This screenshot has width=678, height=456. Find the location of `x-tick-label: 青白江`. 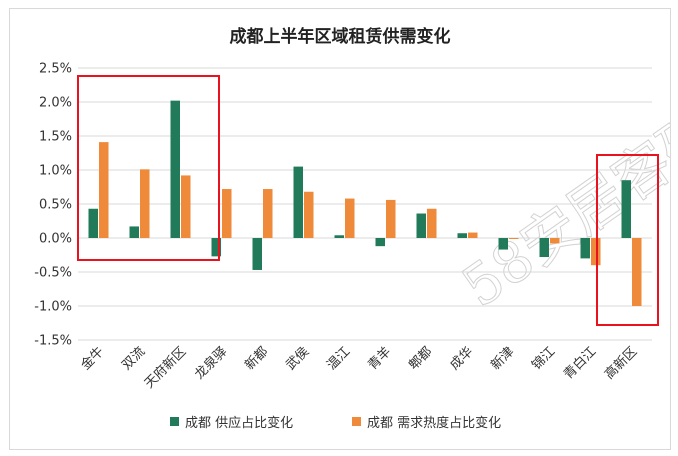

x-tick-label: 青白江 is located at coordinates (579, 363).